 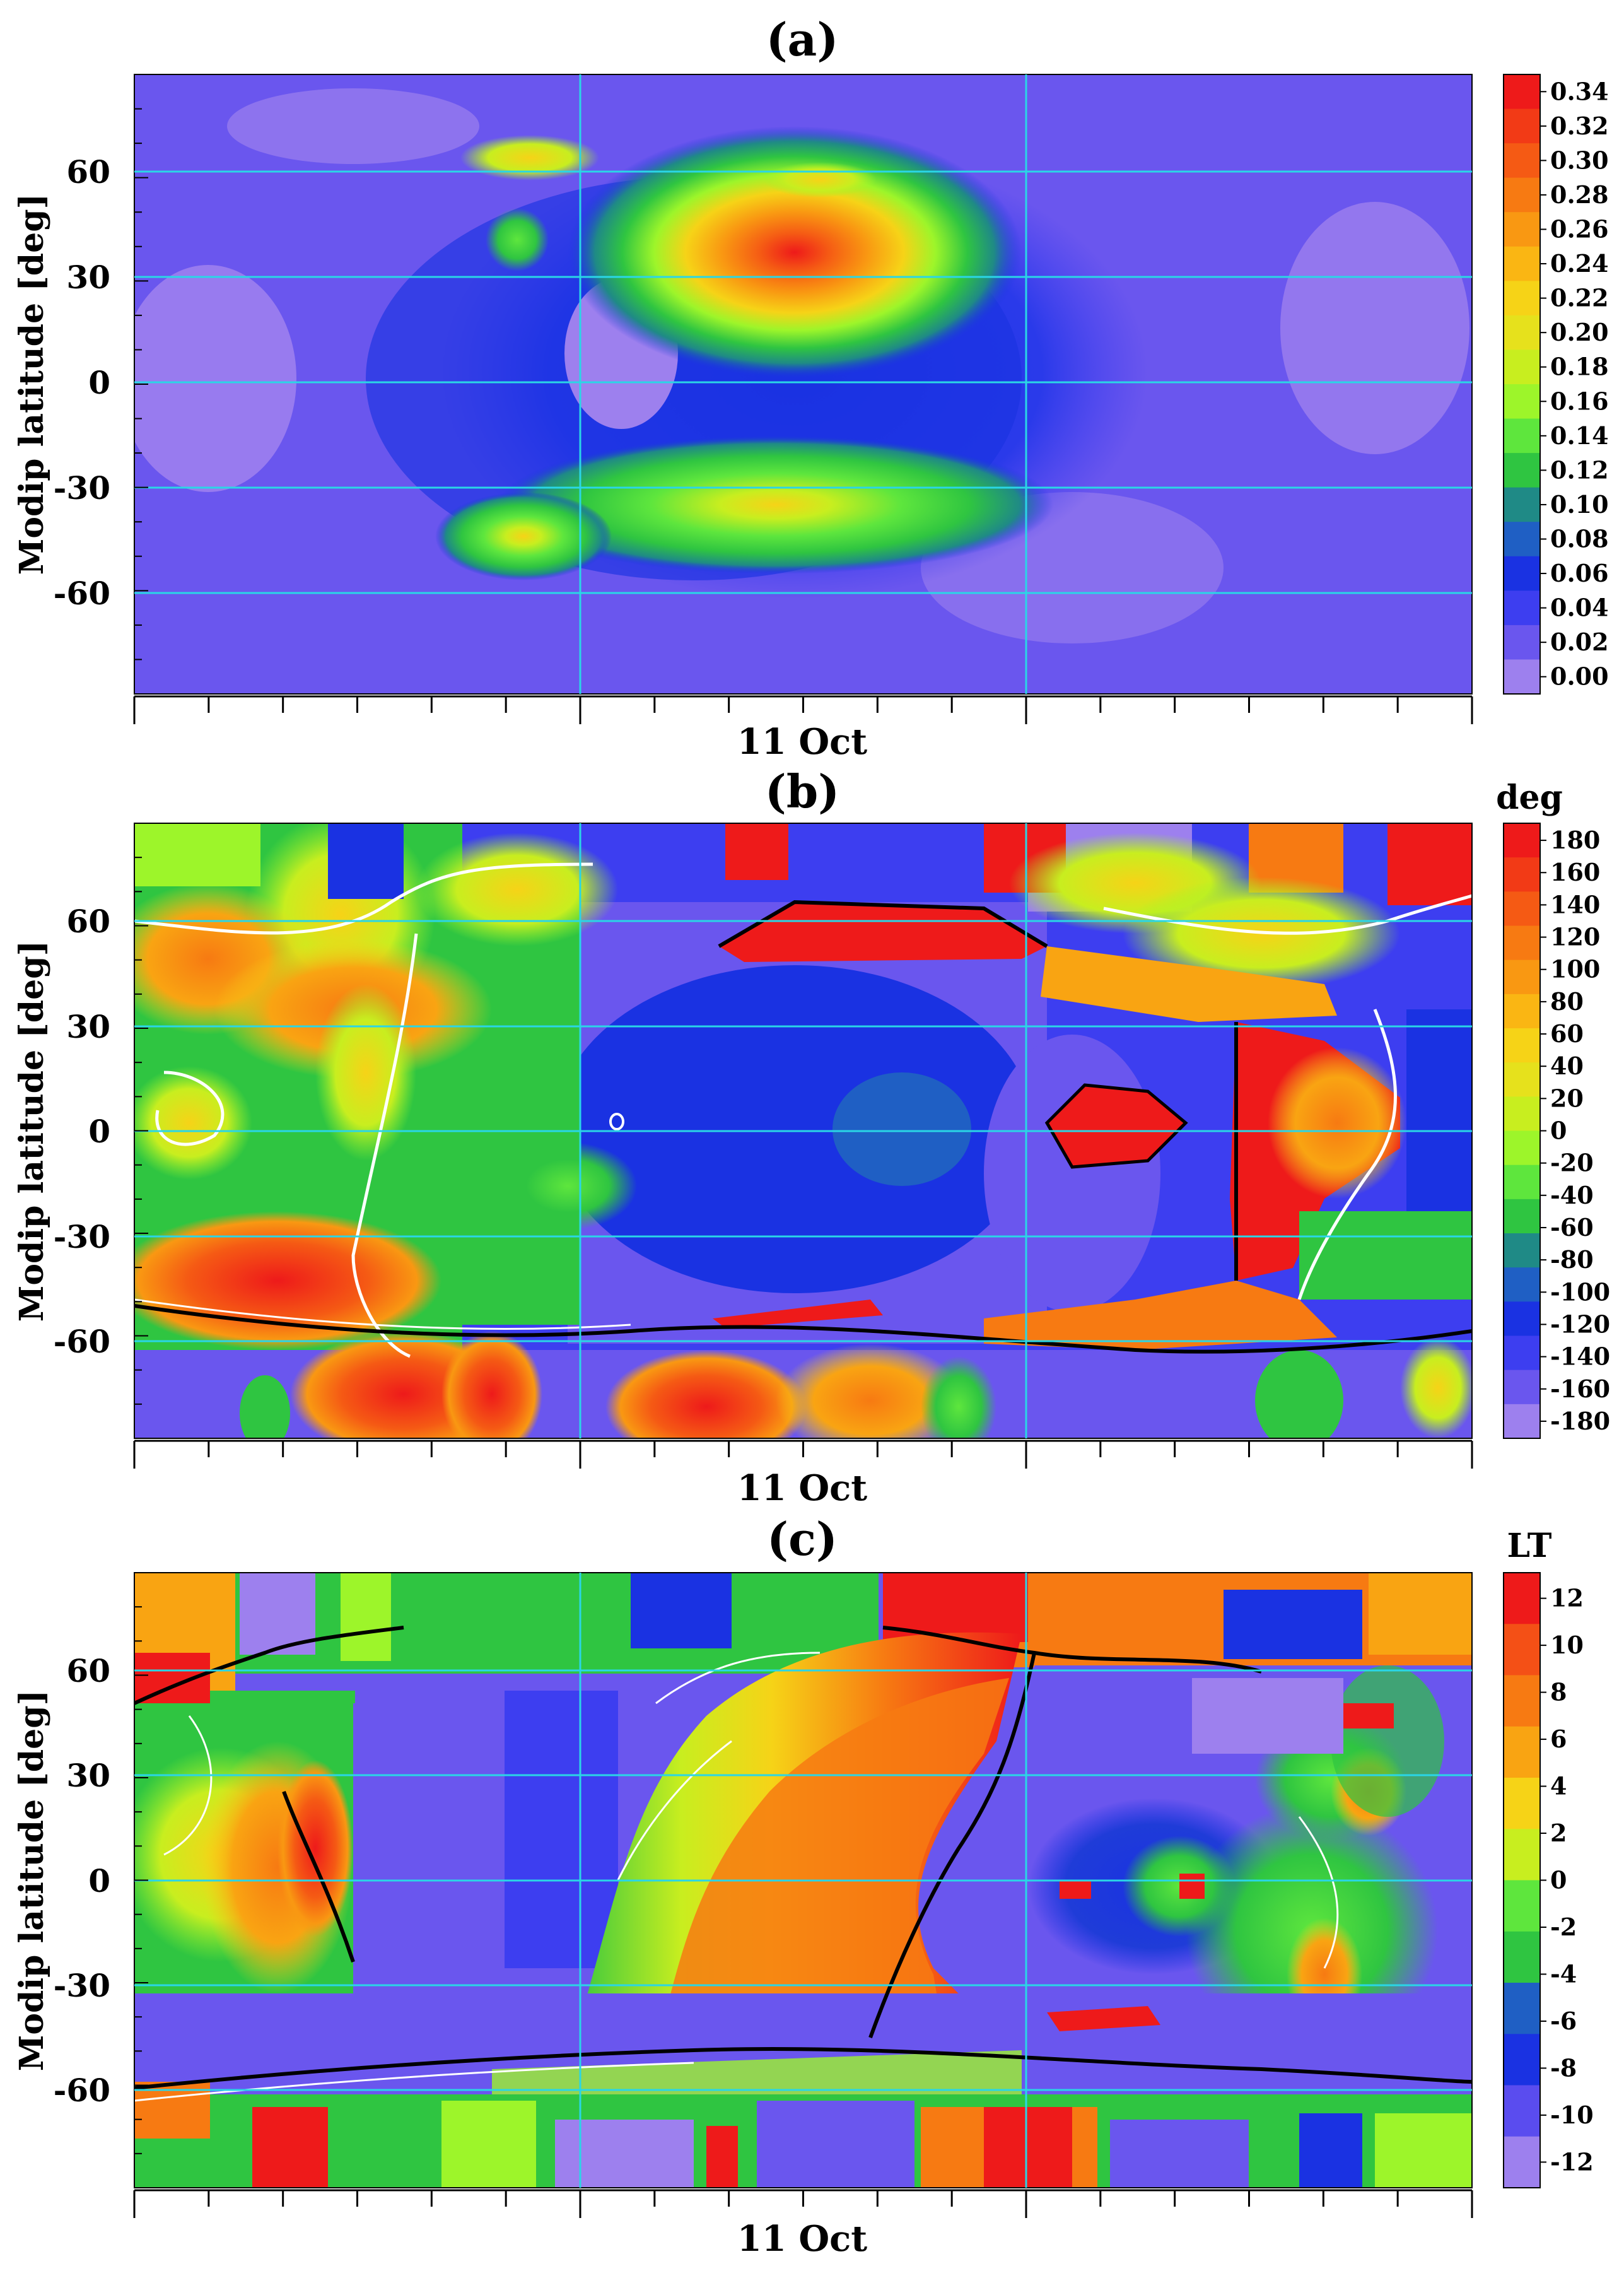 I want to click on colorbar-tick-label: 0.30, so click(x=1579, y=160).